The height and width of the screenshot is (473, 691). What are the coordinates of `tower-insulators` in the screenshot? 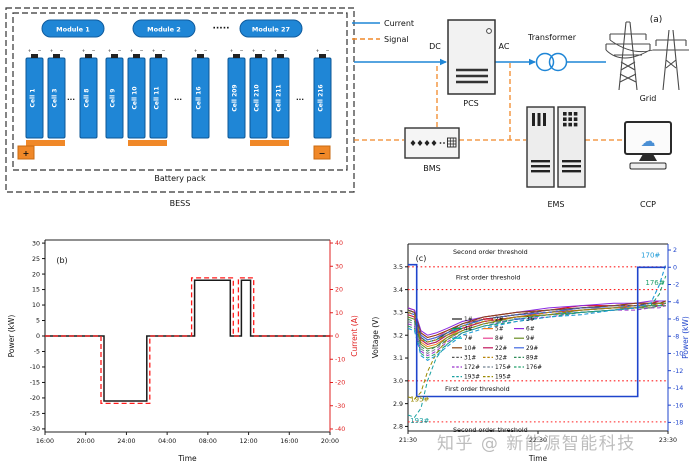 It's located at (671, 43).